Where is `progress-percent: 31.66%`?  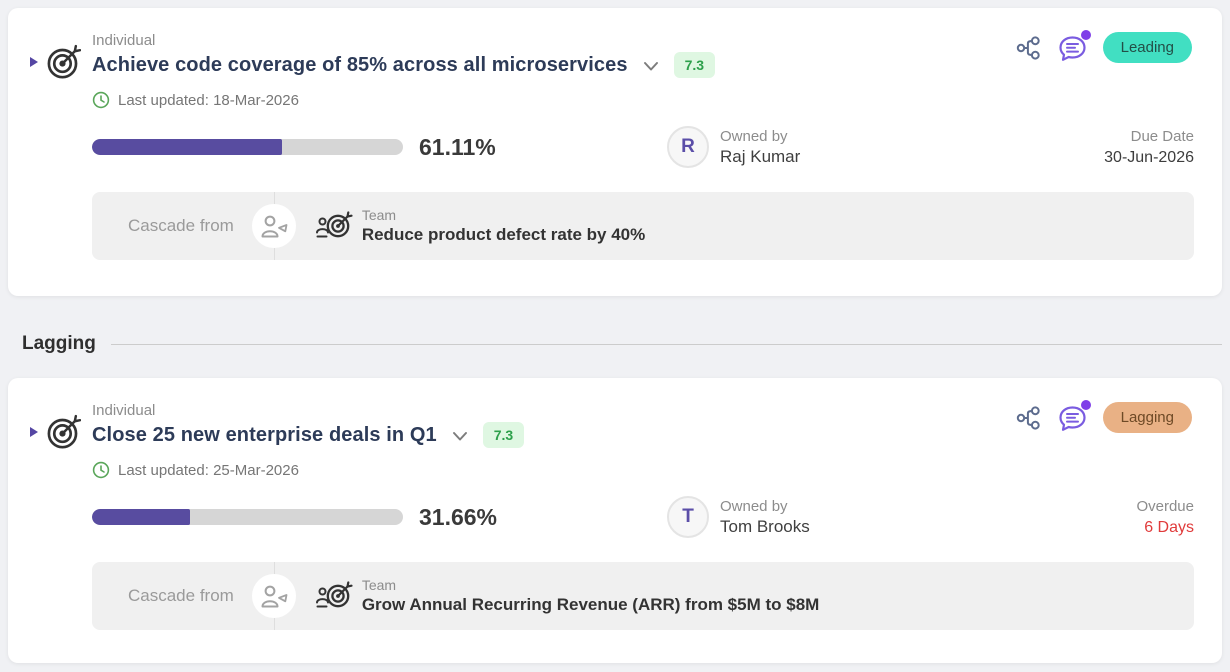
progress-percent: 31.66% is located at coordinates (458, 516).